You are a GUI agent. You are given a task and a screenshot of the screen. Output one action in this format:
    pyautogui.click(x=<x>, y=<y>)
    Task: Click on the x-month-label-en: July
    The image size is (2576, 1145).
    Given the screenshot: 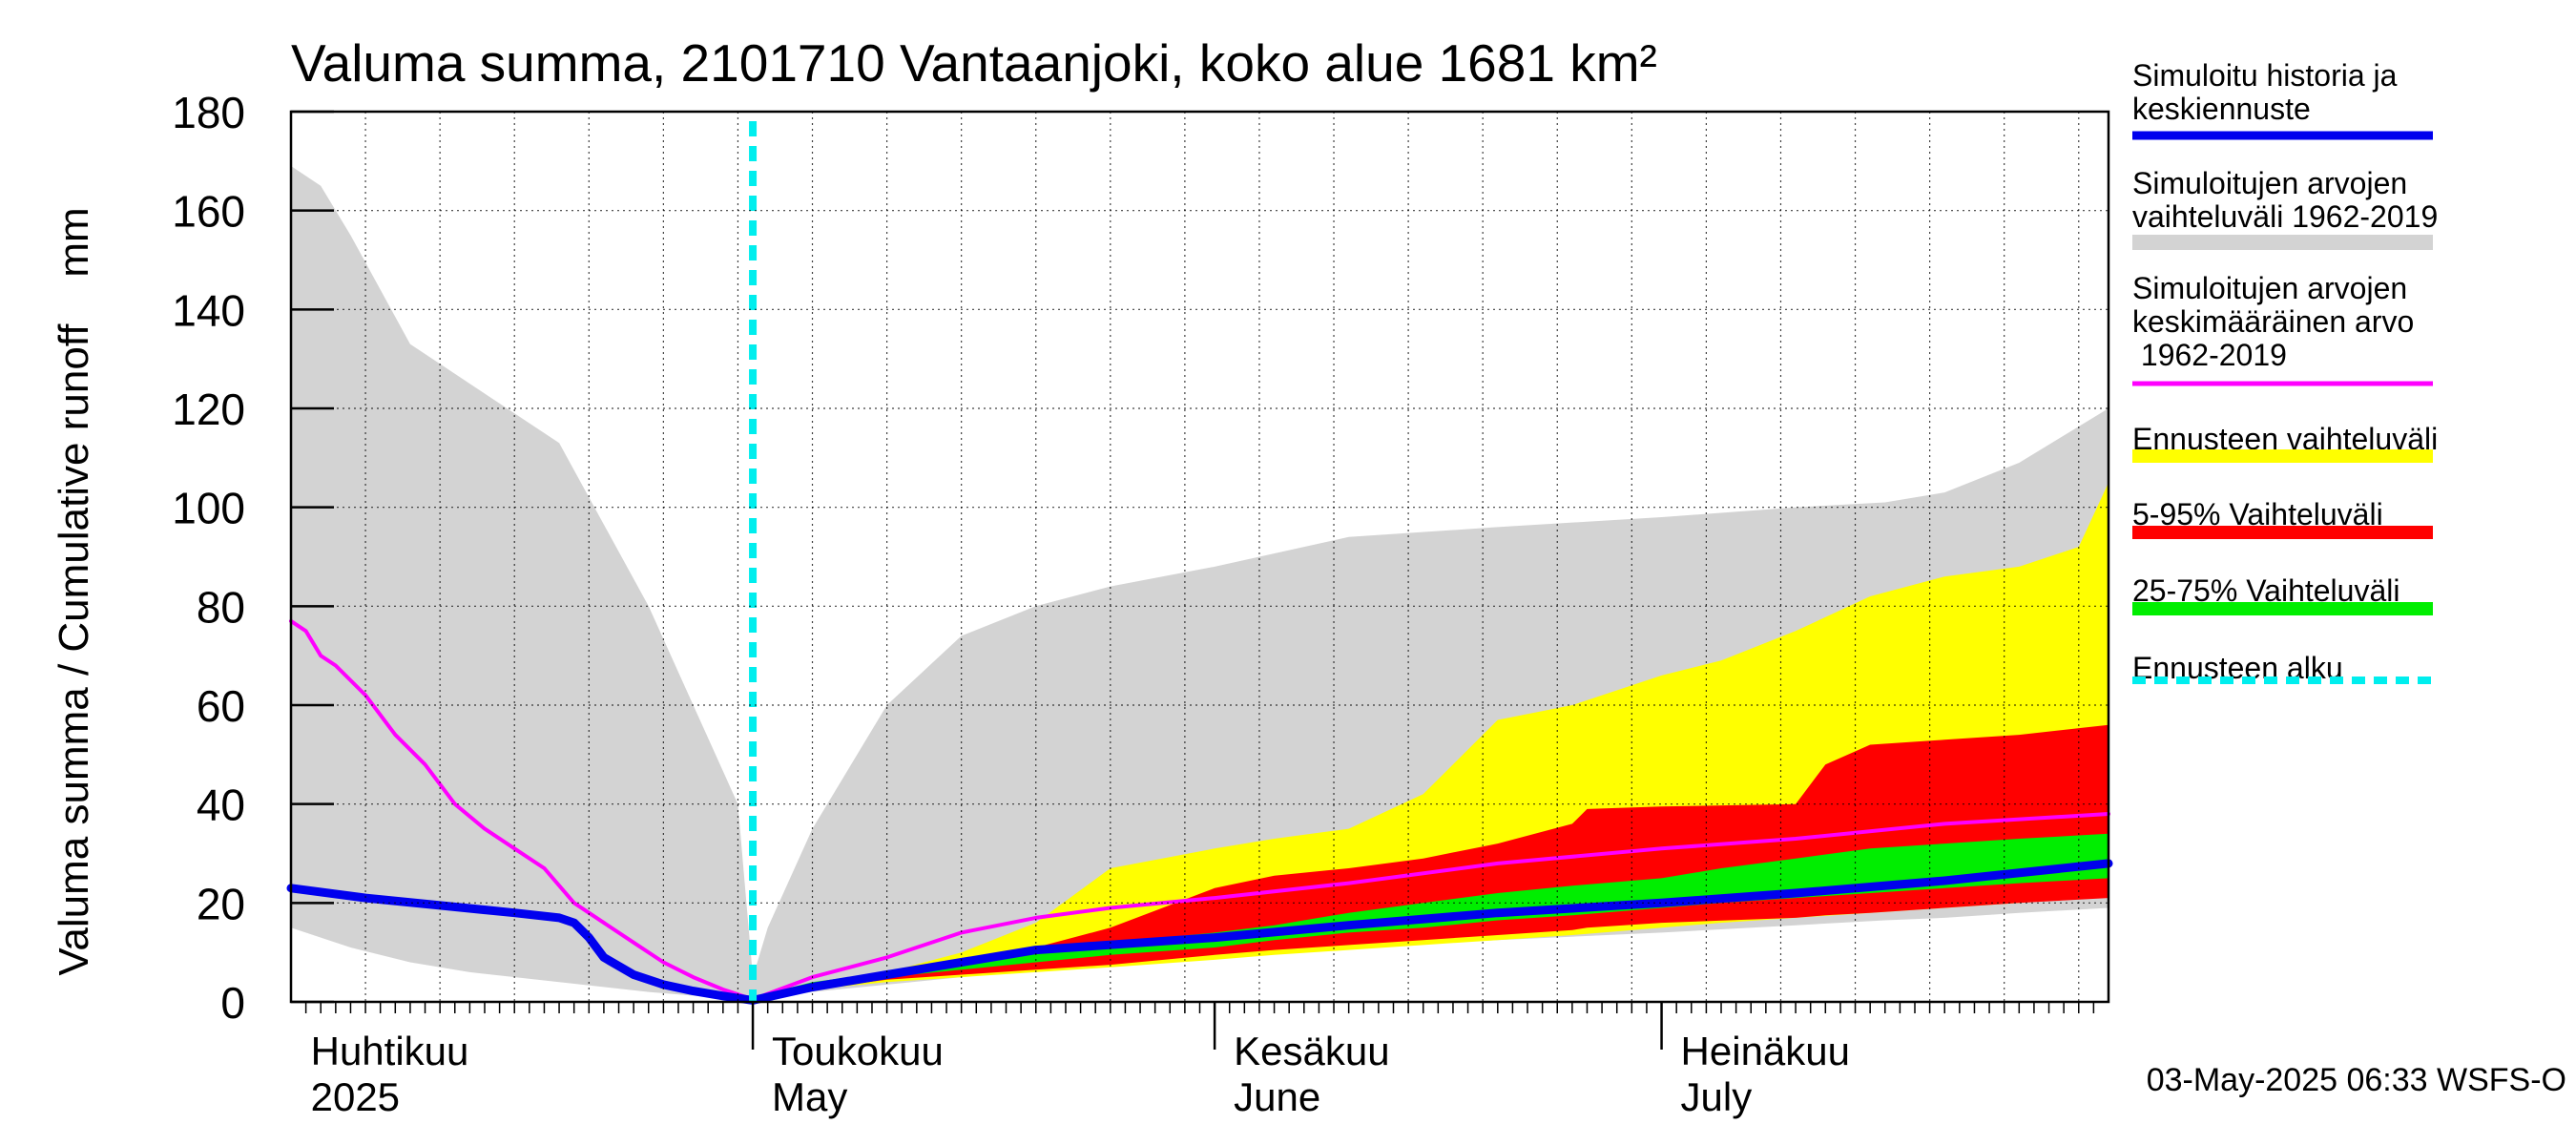 What is the action you would take?
    pyautogui.click(x=1717, y=1096)
    